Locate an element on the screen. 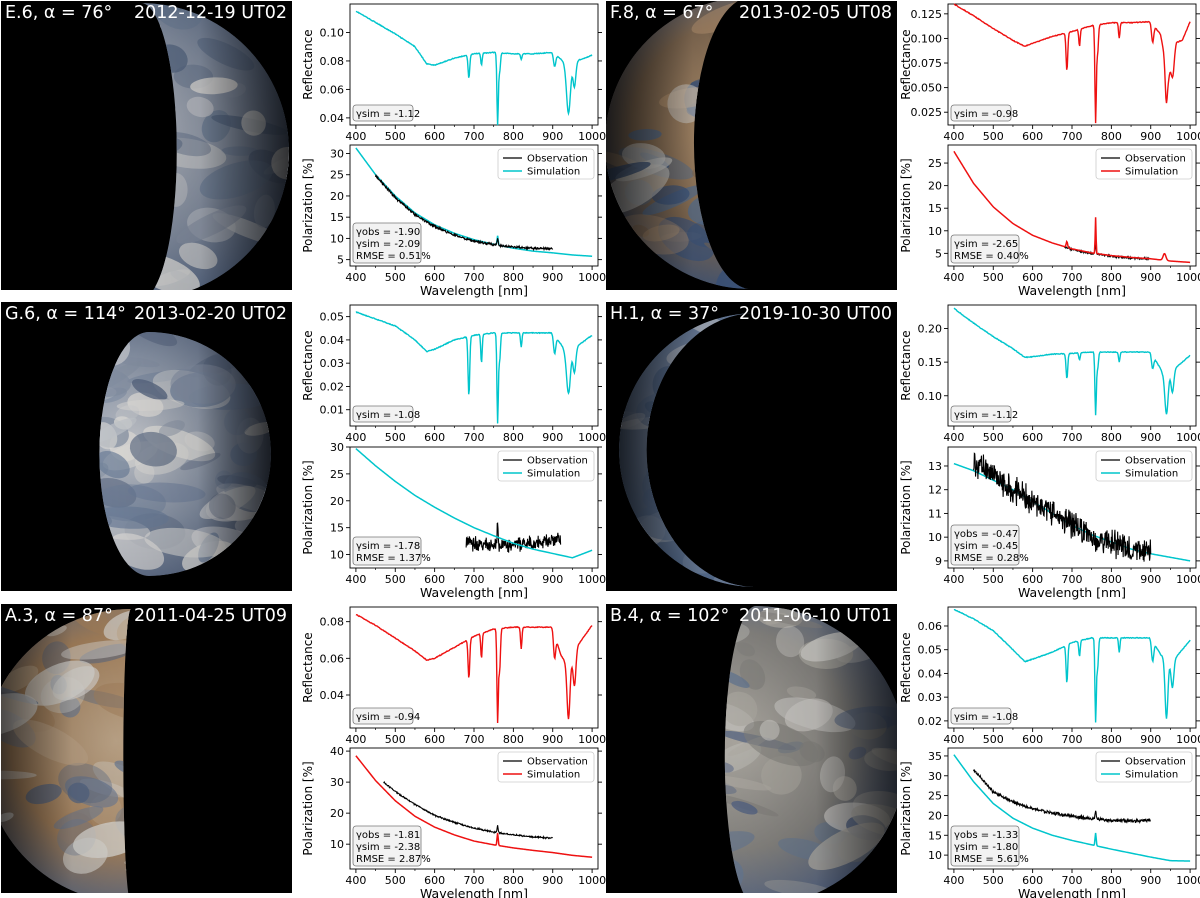  pol-H1-ytick-label: 10 is located at coordinates (935, 537).